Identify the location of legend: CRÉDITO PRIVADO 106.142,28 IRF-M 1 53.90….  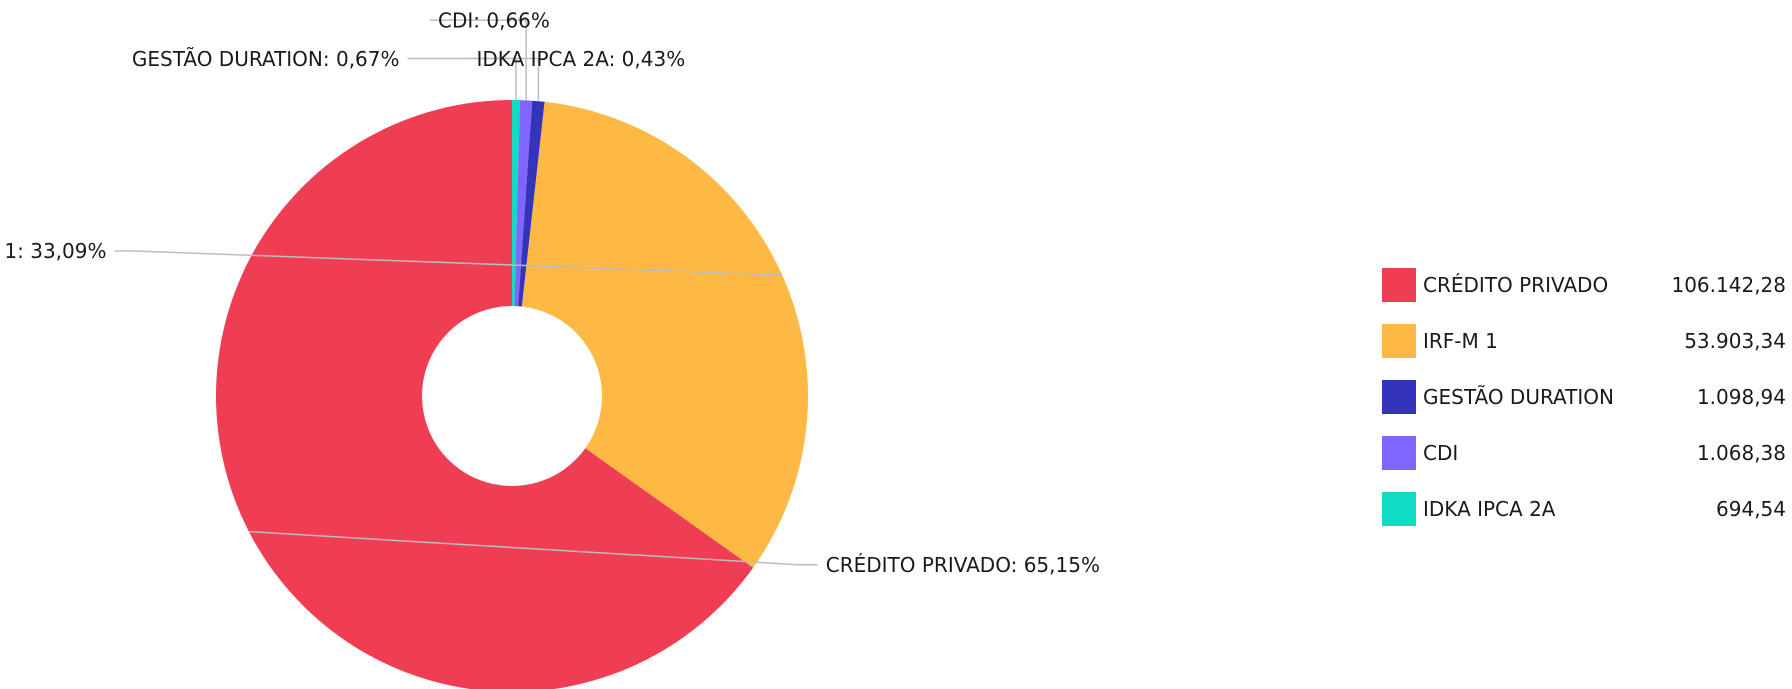
(1584, 407).